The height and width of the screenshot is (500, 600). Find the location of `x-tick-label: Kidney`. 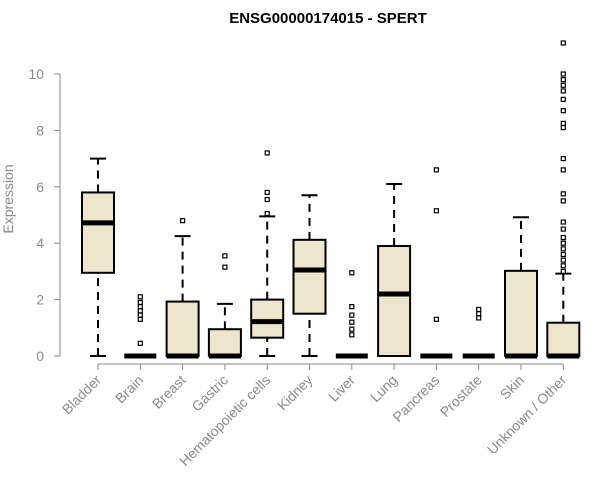

x-tick-label: Kidney is located at coordinates (295, 393).